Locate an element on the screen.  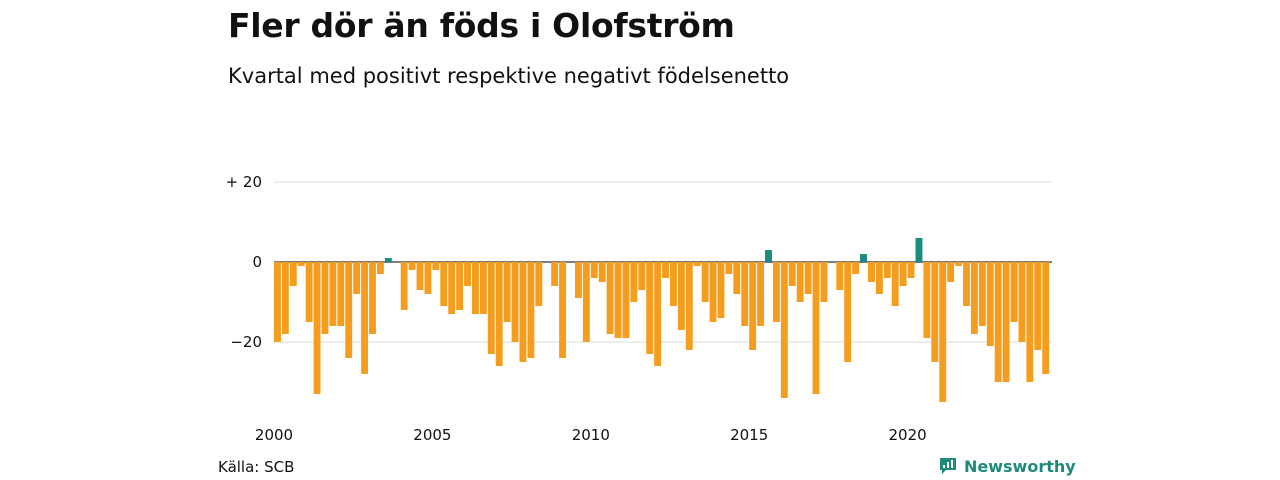
x-tick-label: 2000 is located at coordinates (274, 435).